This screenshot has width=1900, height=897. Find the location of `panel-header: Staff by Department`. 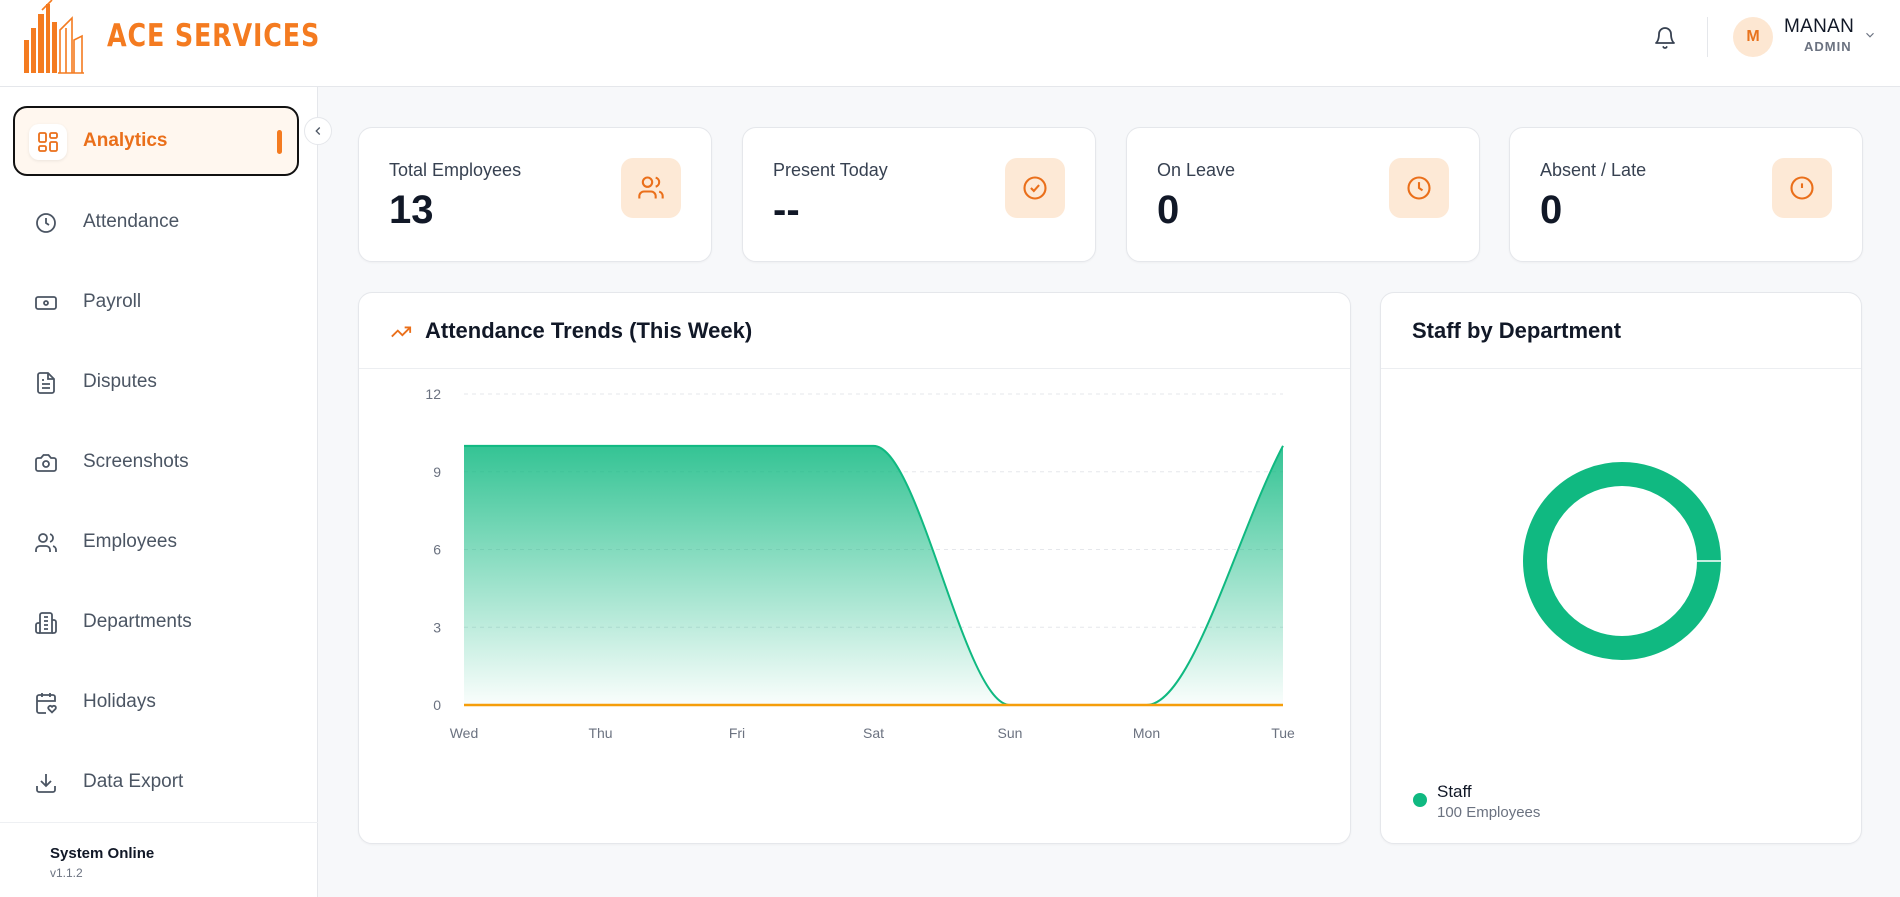

panel-header: Staff by Department is located at coordinates (1621, 331).